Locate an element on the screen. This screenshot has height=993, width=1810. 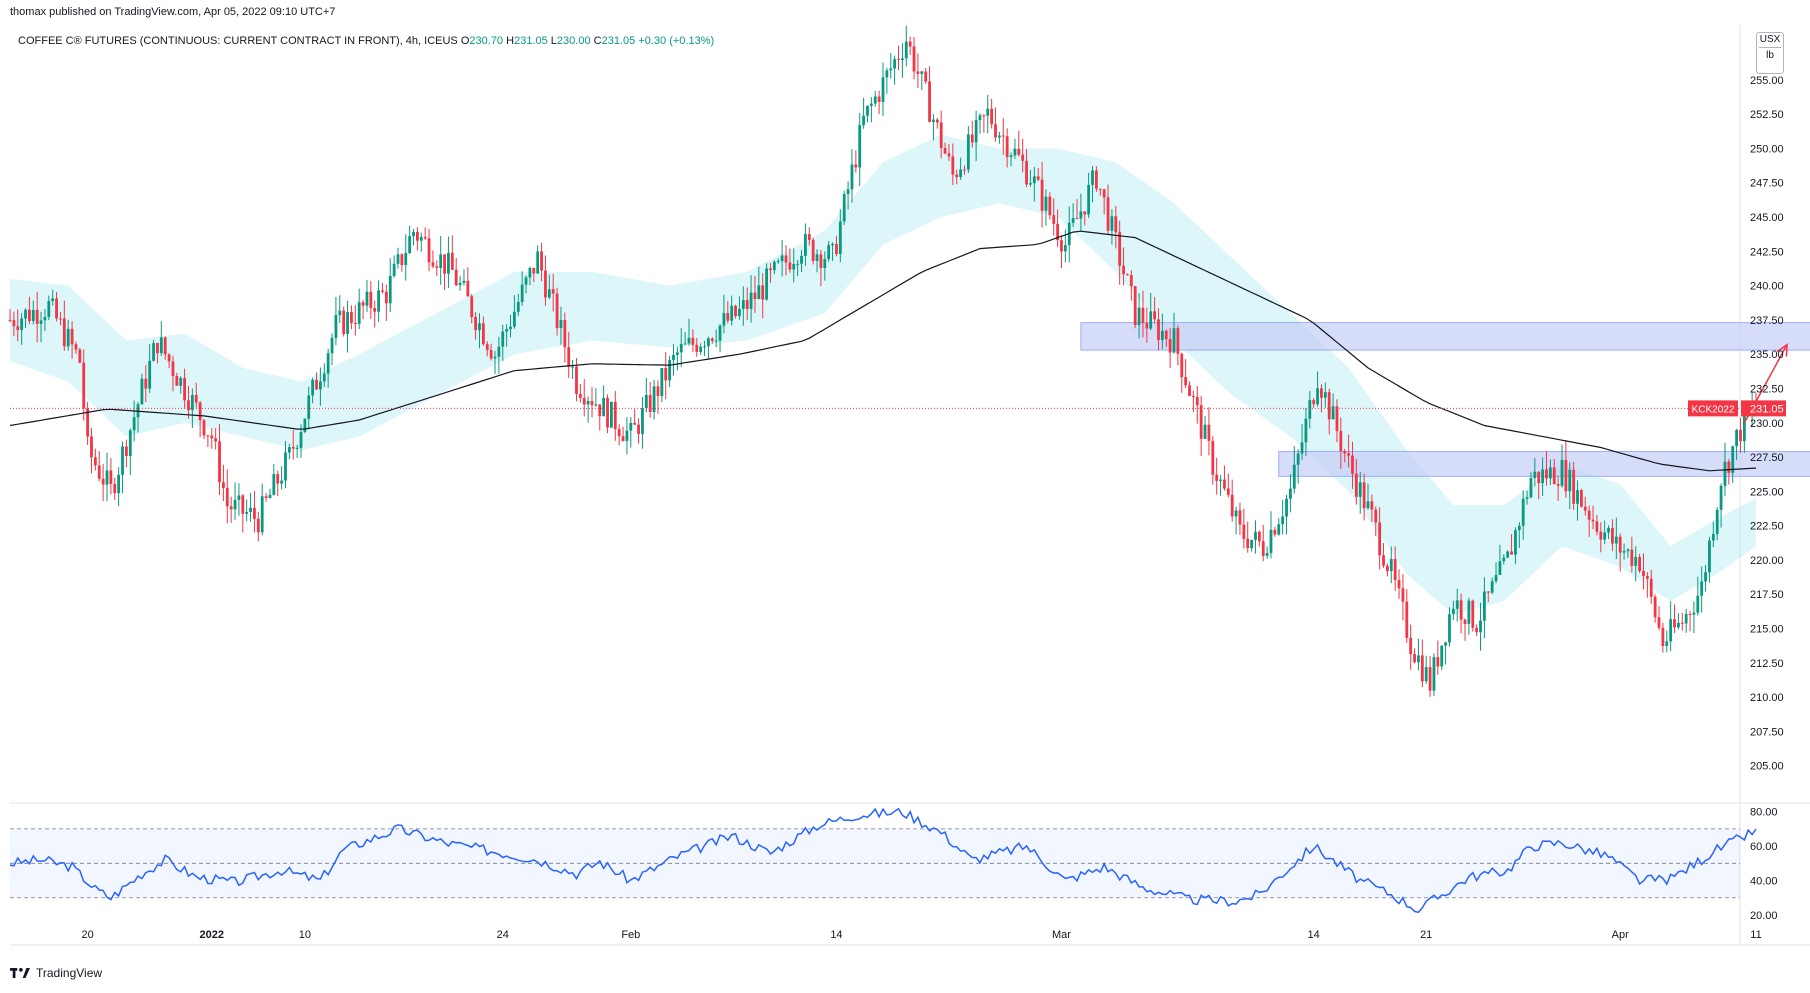
close-label: C is located at coordinates (597, 41).